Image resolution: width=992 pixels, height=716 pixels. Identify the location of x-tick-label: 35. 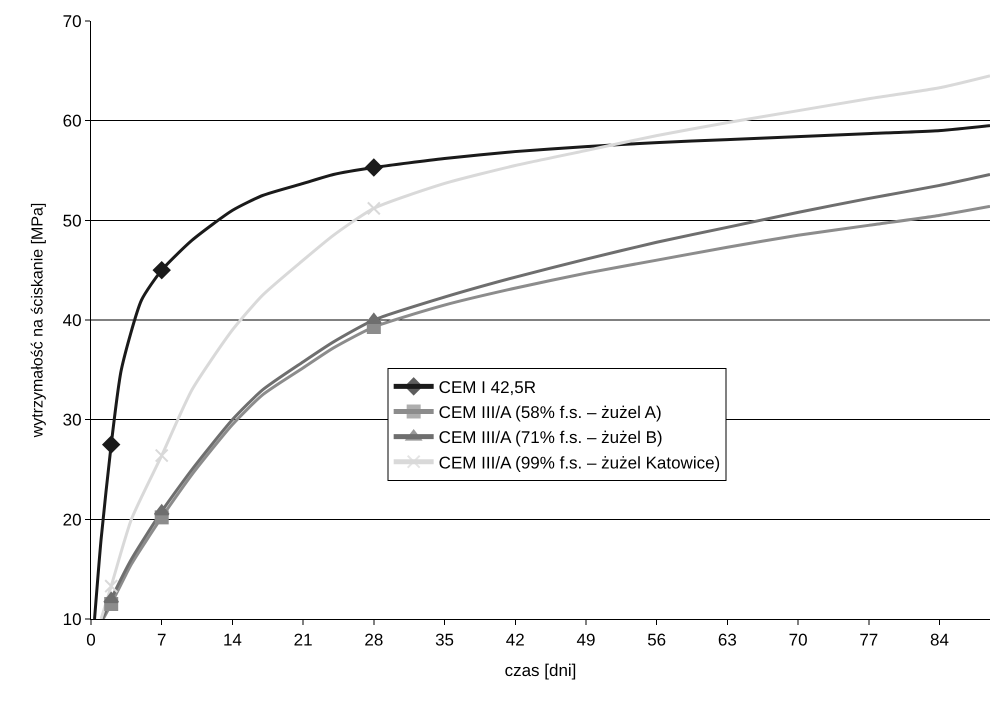
(444, 640).